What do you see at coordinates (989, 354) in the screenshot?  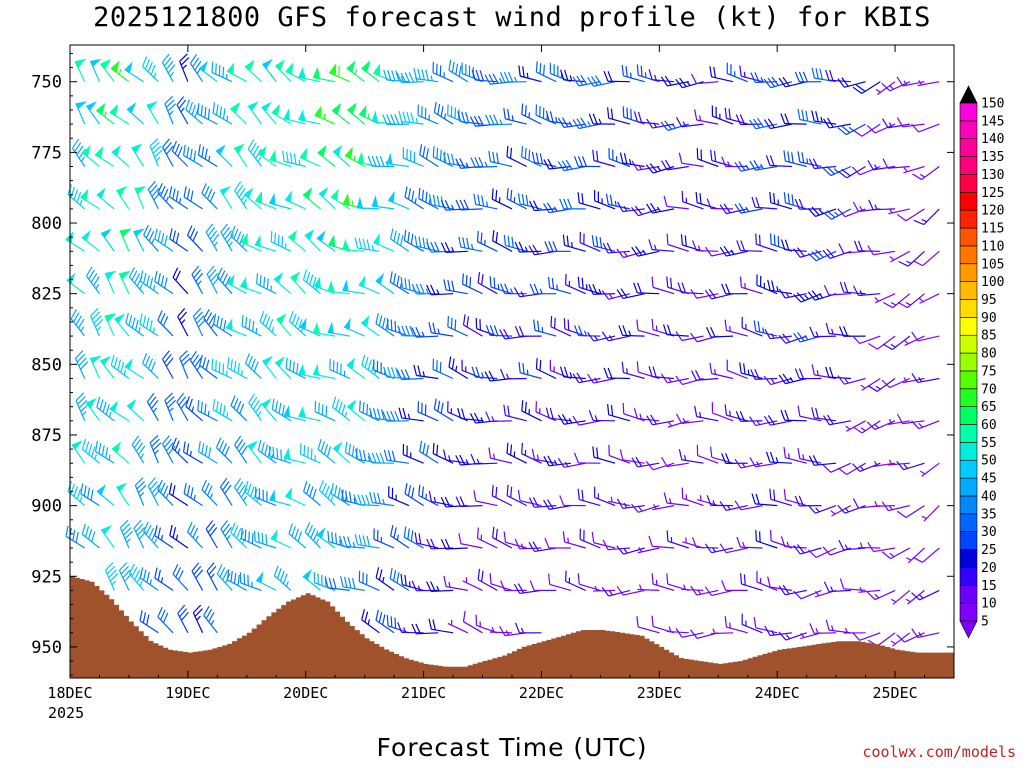 I see `colorbar-label: 80` at bounding box center [989, 354].